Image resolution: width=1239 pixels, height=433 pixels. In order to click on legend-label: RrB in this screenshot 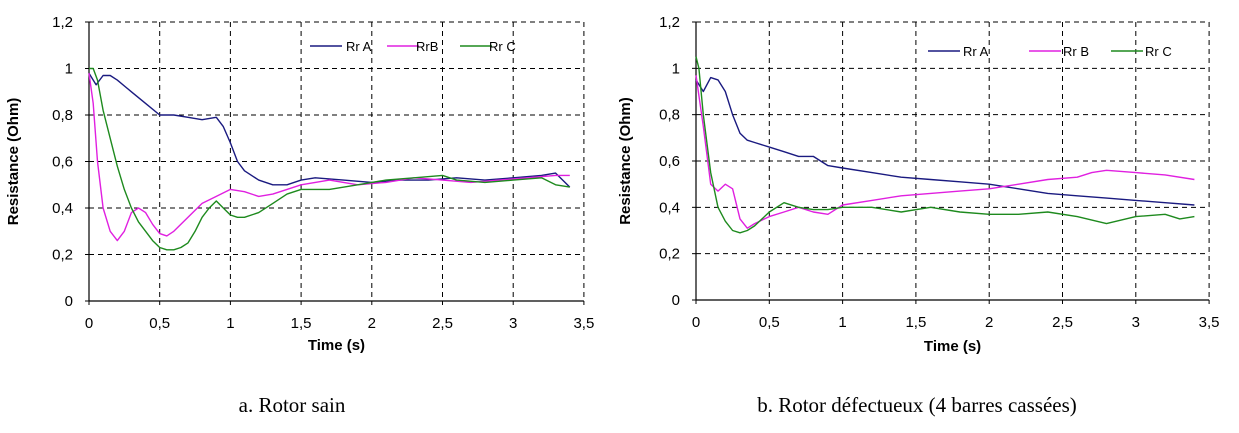, I will do `click(427, 46)`.